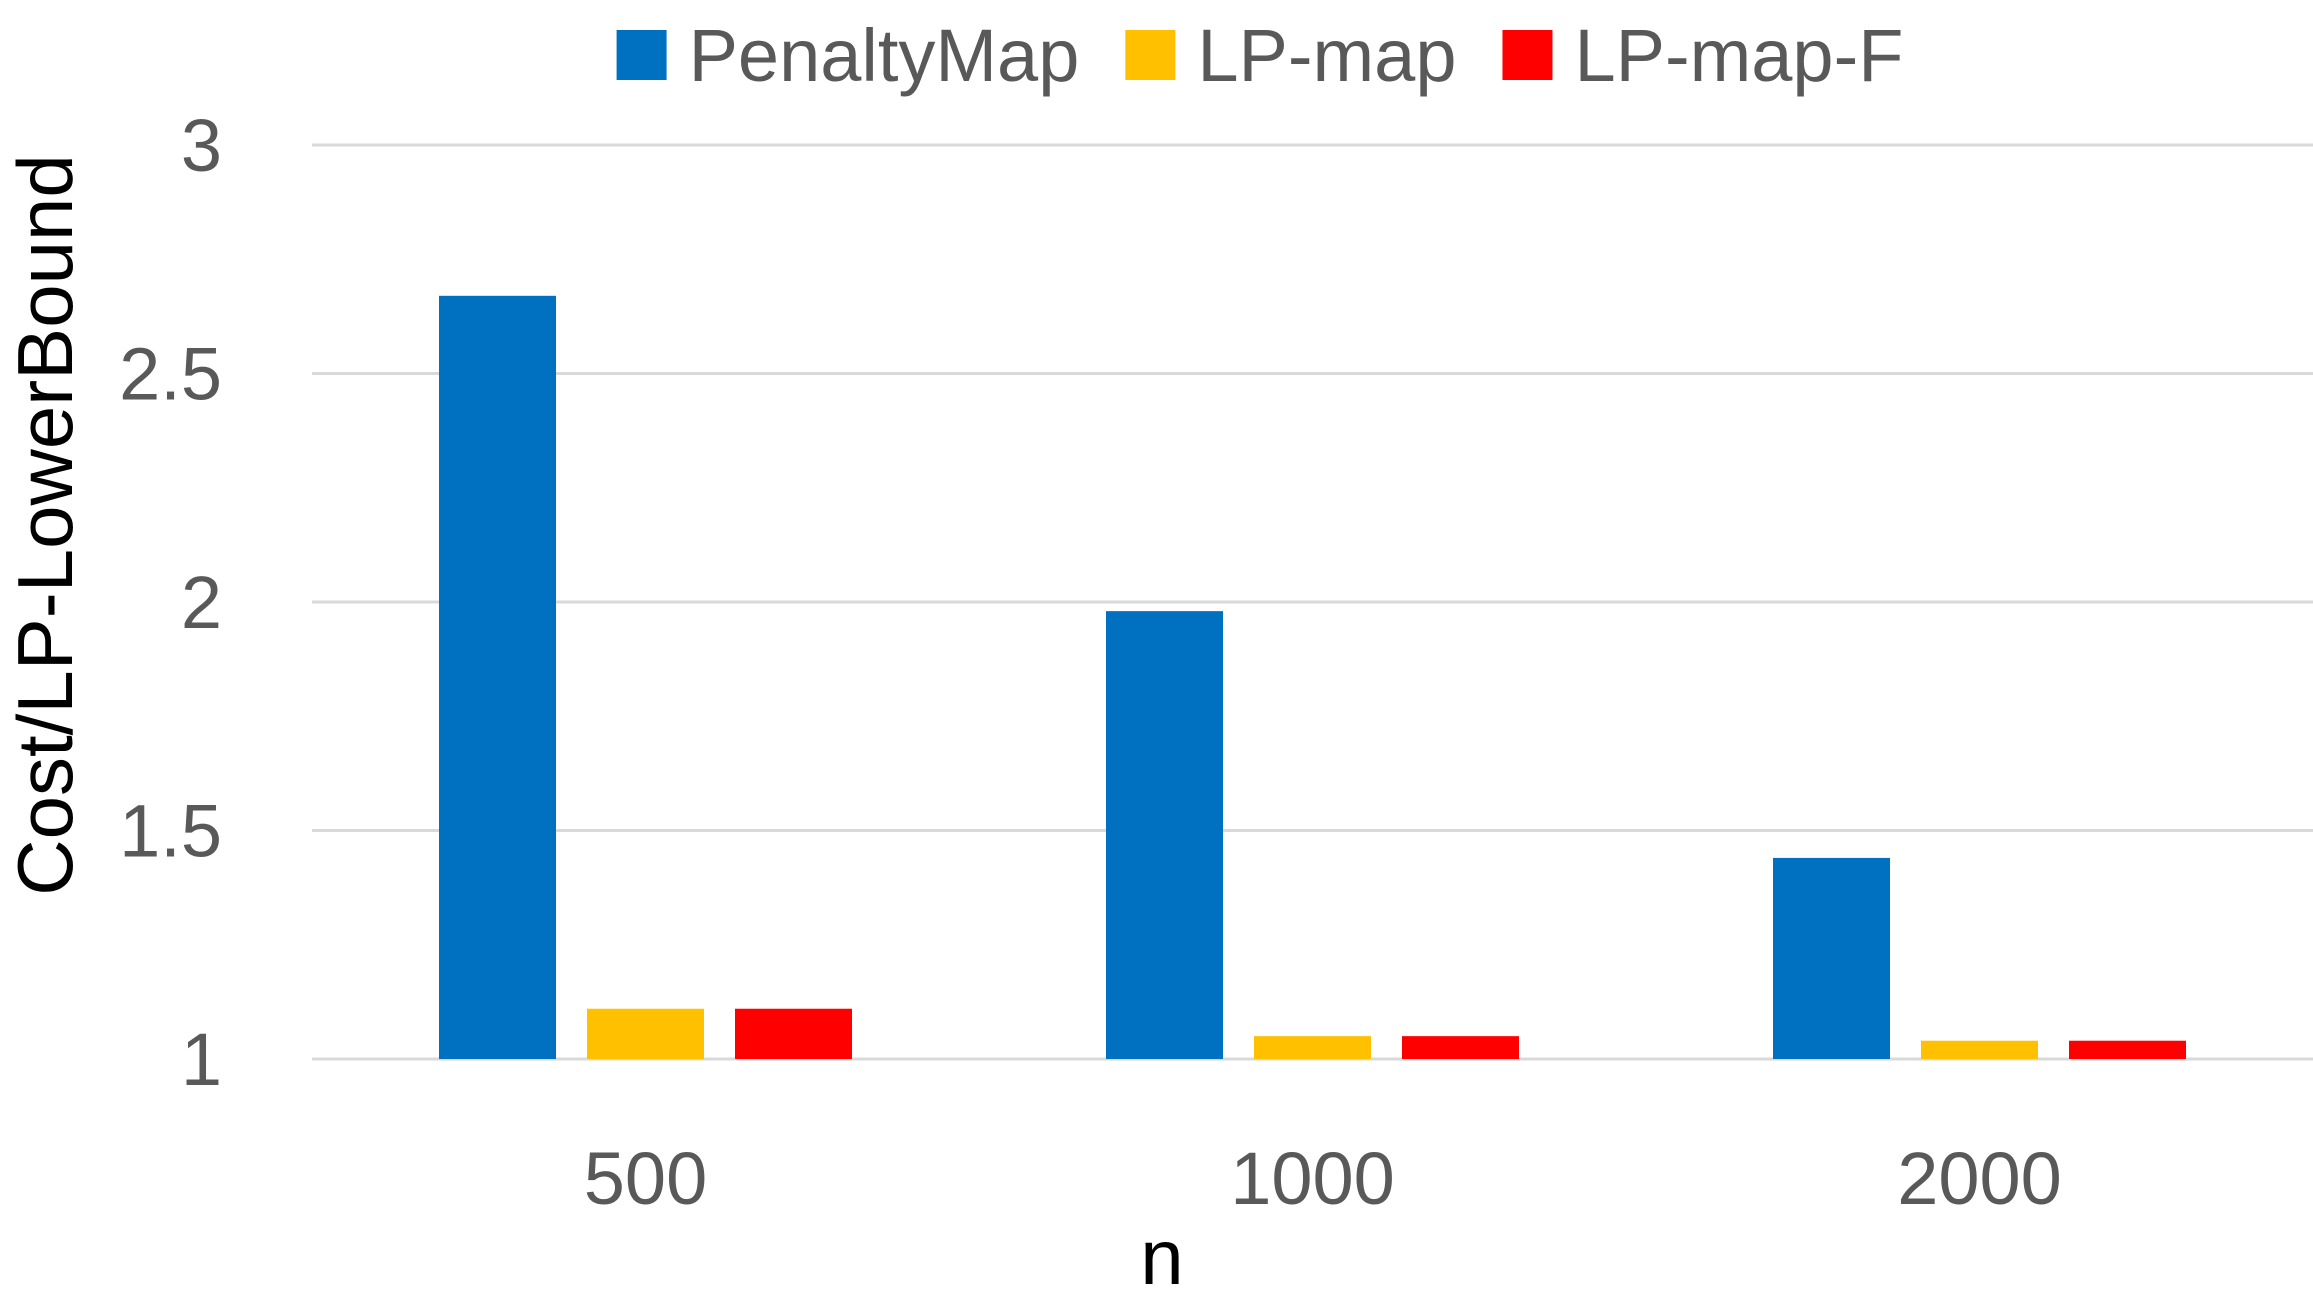 The width and height of the screenshot is (2313, 1301). Describe the element at coordinates (645, 1178) in the screenshot. I see `x-tick-label: 500` at that location.